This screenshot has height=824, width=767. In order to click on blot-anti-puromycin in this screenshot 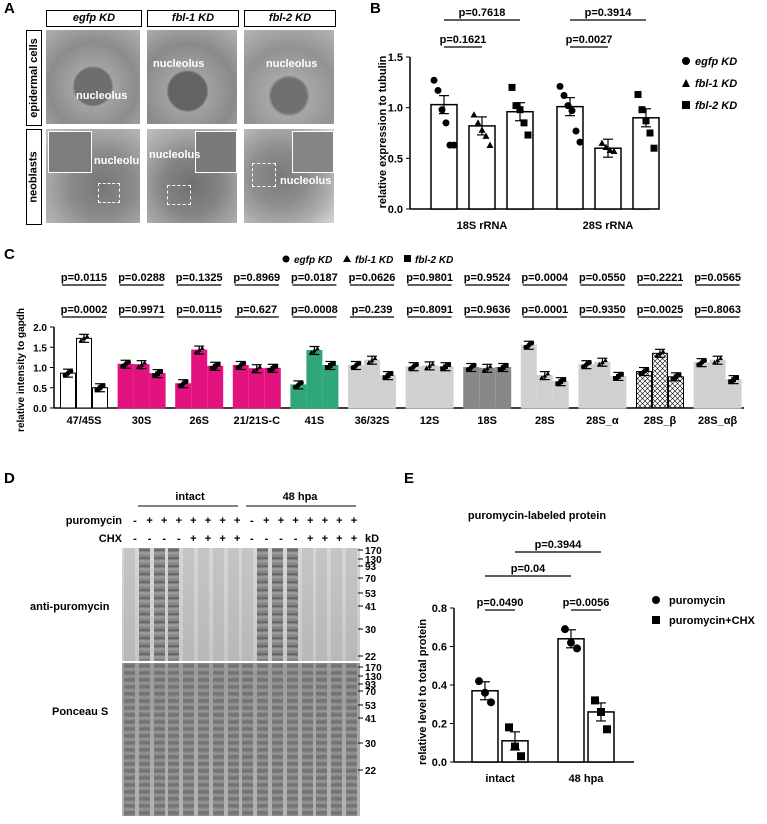, I will do `click(241, 604)`.